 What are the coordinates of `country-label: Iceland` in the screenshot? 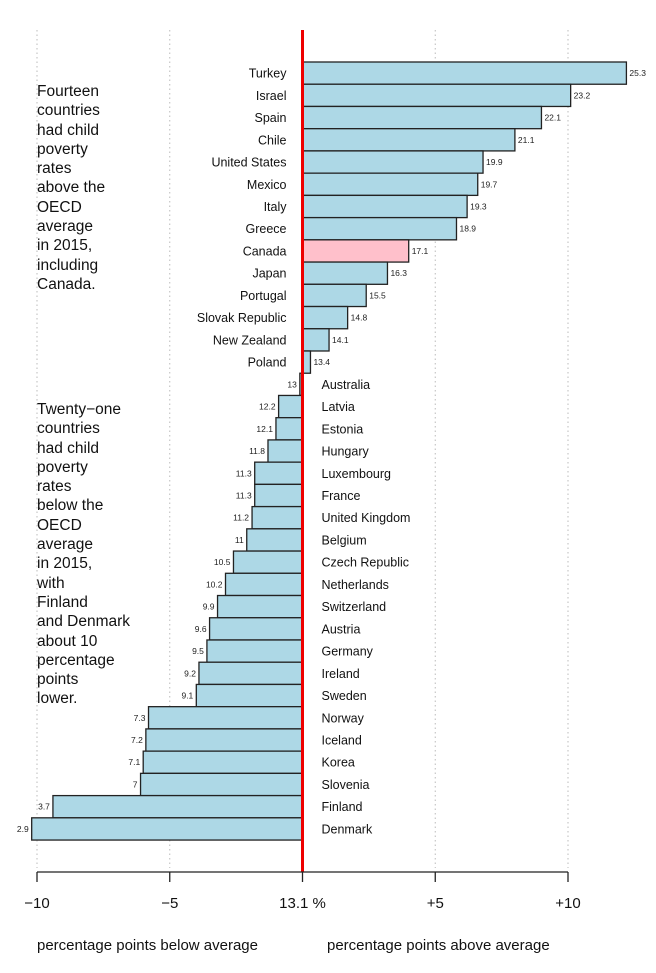 It's located at (342, 741).